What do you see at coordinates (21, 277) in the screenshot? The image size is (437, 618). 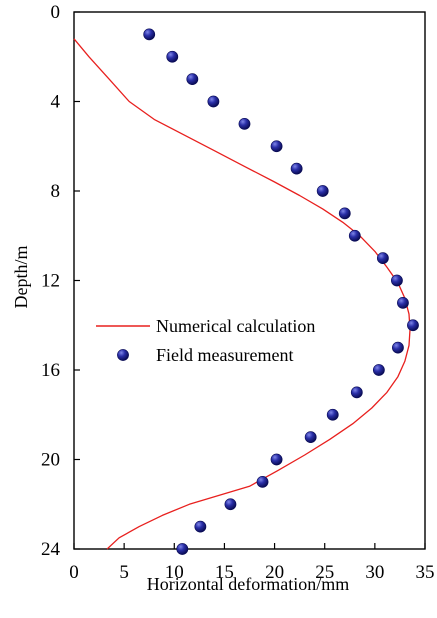 I see `y-axis-title: Depth/m` at bounding box center [21, 277].